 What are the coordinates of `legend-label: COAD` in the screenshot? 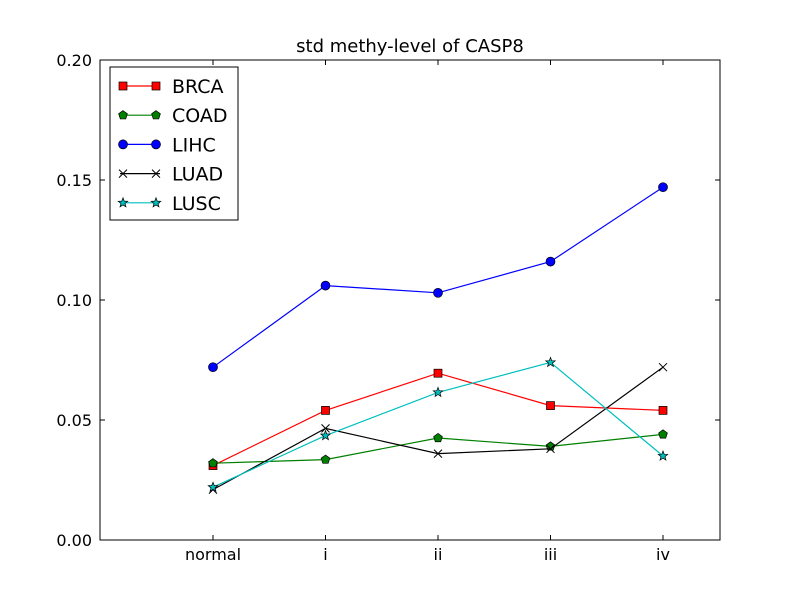 It's located at (200, 116).